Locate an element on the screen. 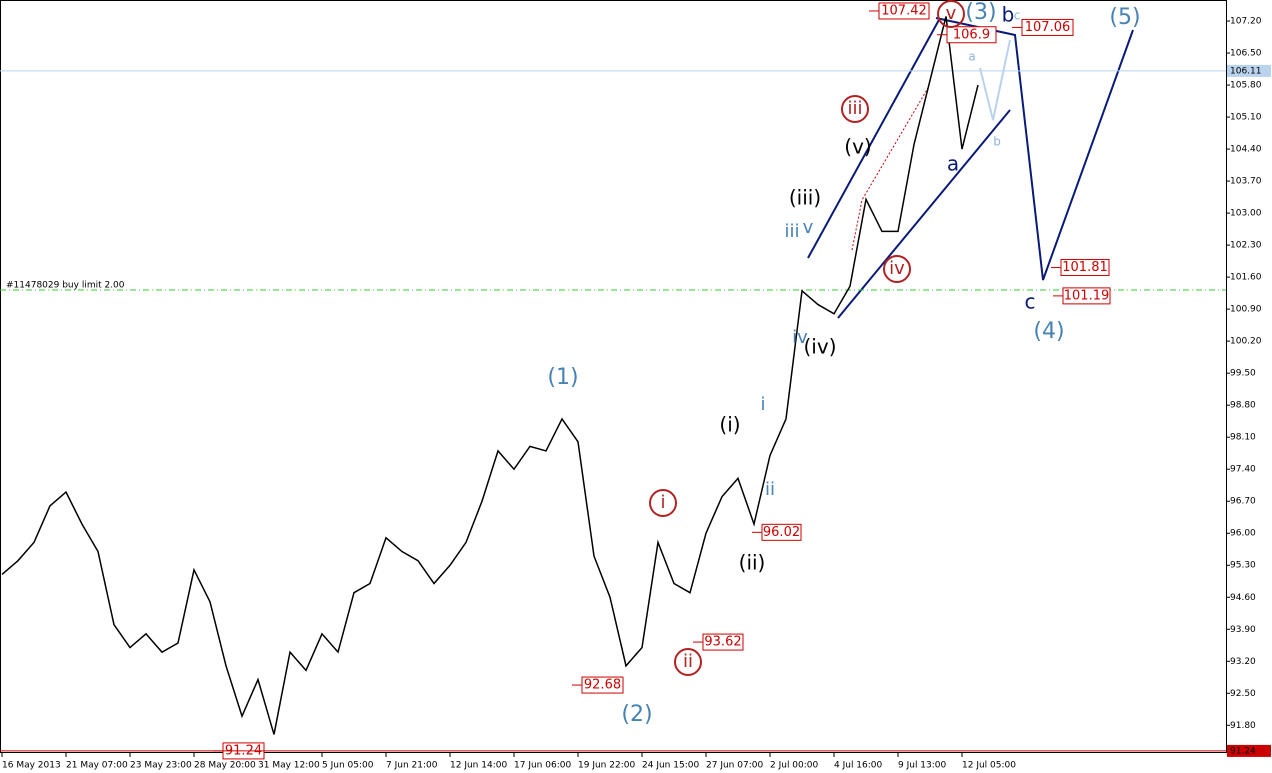 This screenshot has width=1272, height=773. y-tick-label: 97.40 is located at coordinates (1243, 470).